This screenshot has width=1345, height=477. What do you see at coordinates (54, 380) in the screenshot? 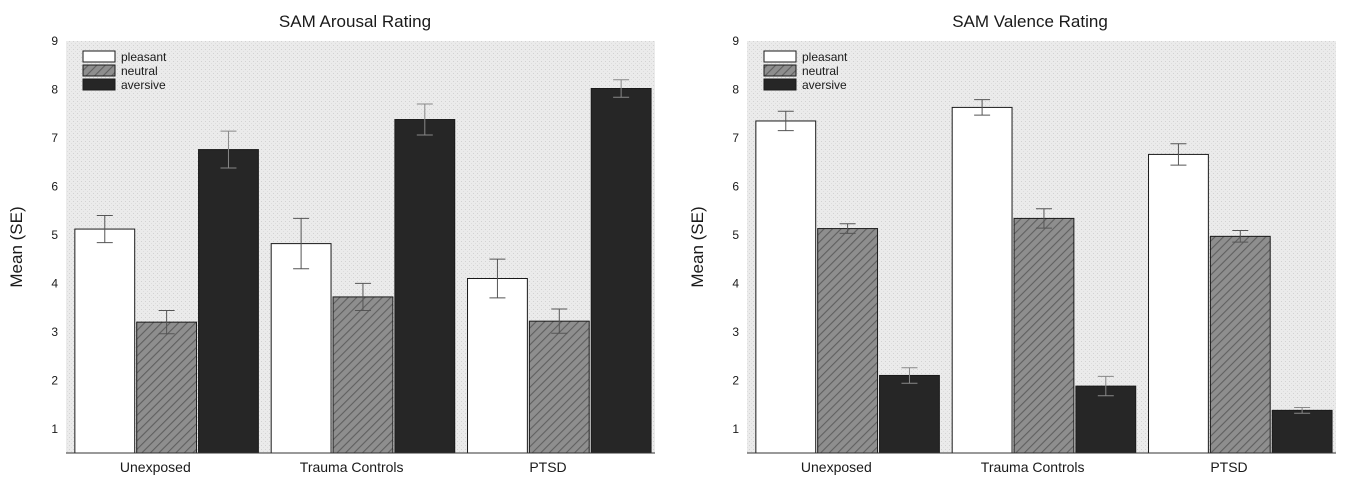
I see `arousal-y-tick-2: 2` at bounding box center [54, 380].